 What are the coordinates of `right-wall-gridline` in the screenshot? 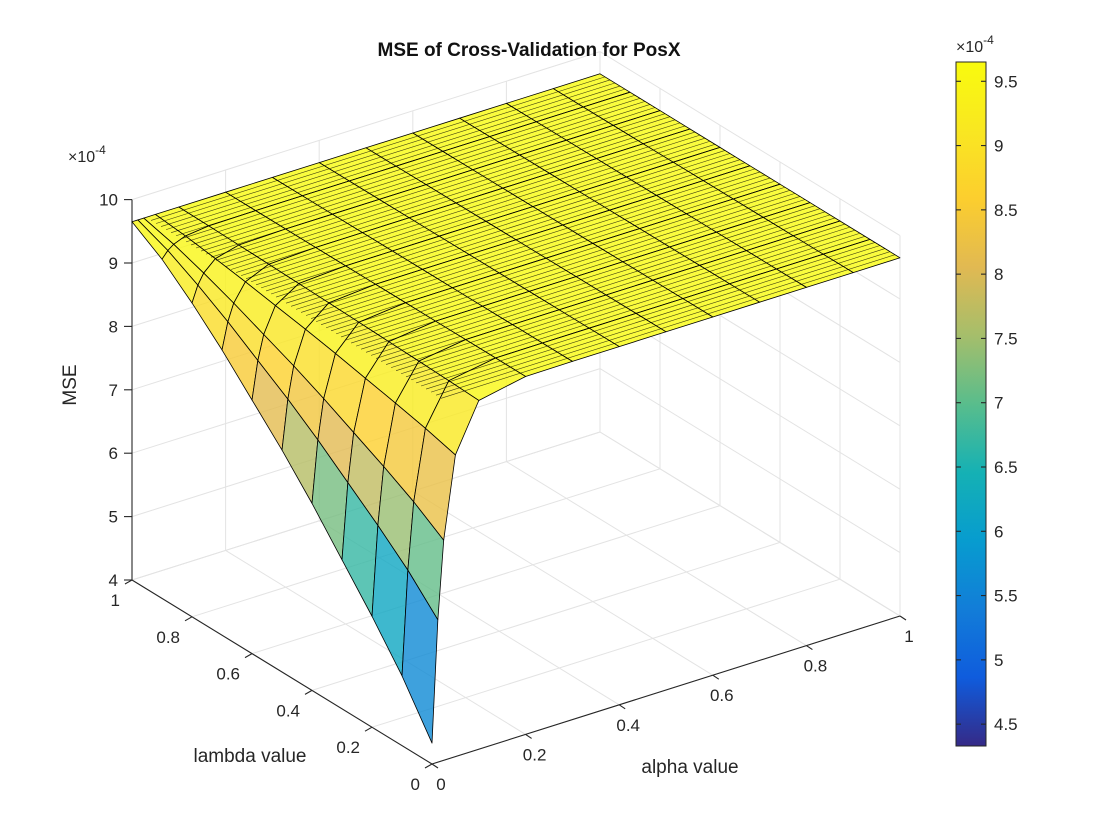 It's located at (750, 461).